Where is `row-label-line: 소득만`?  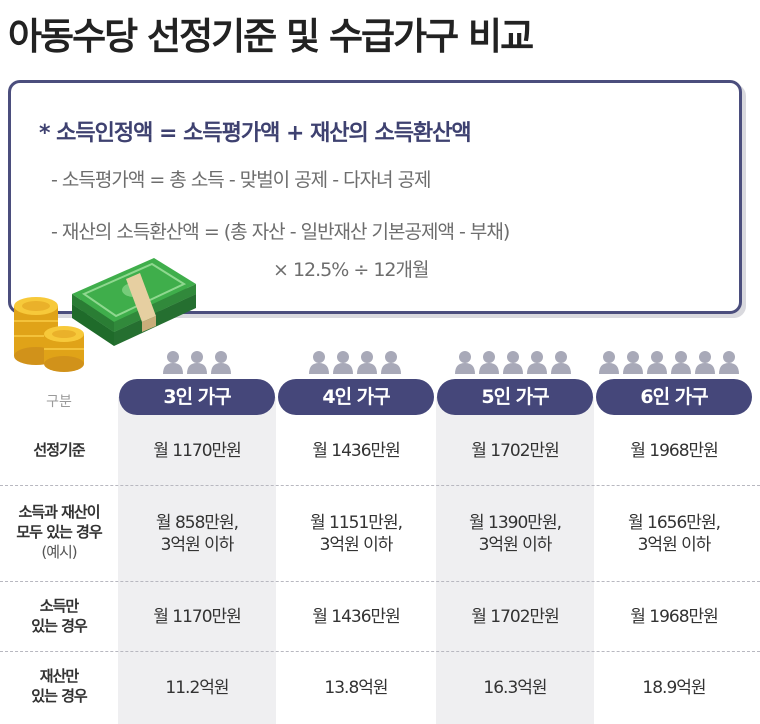 row-label-line: 소득만 is located at coordinates (59, 606).